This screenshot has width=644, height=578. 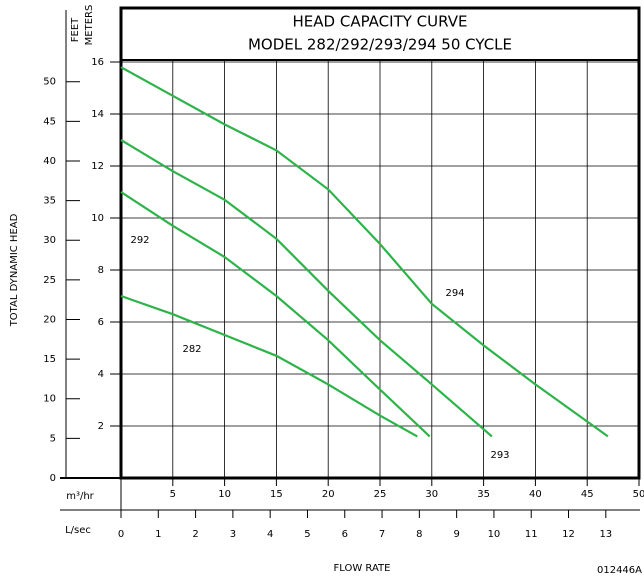 I want to click on x-axis-label: FLOW RATE, so click(x=362, y=568).